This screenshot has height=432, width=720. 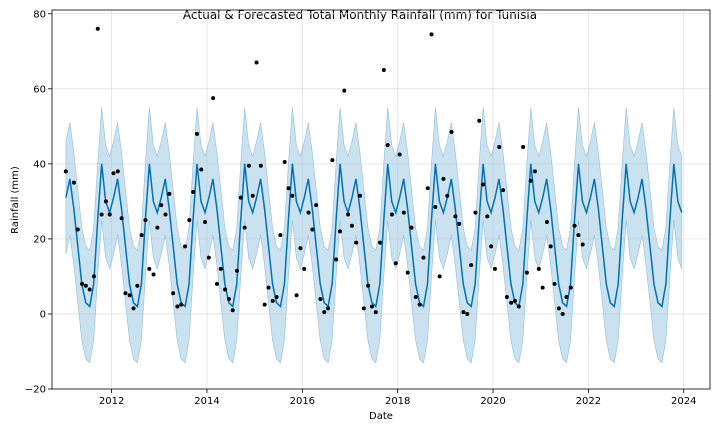 What do you see at coordinates (39, 239) in the screenshot?
I see `y-tick-label: 20` at bounding box center [39, 239].